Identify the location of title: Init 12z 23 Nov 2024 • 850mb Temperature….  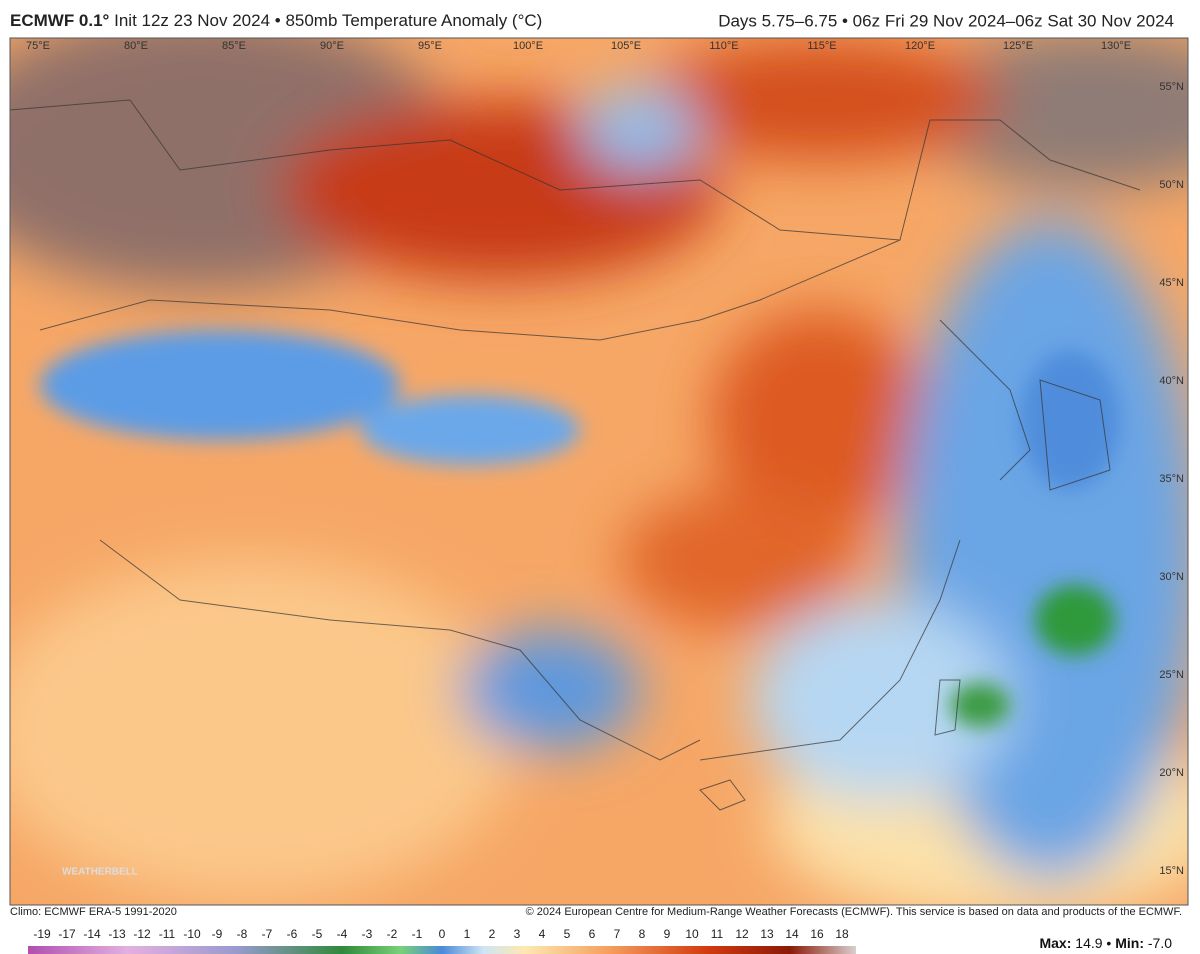
(328, 20).